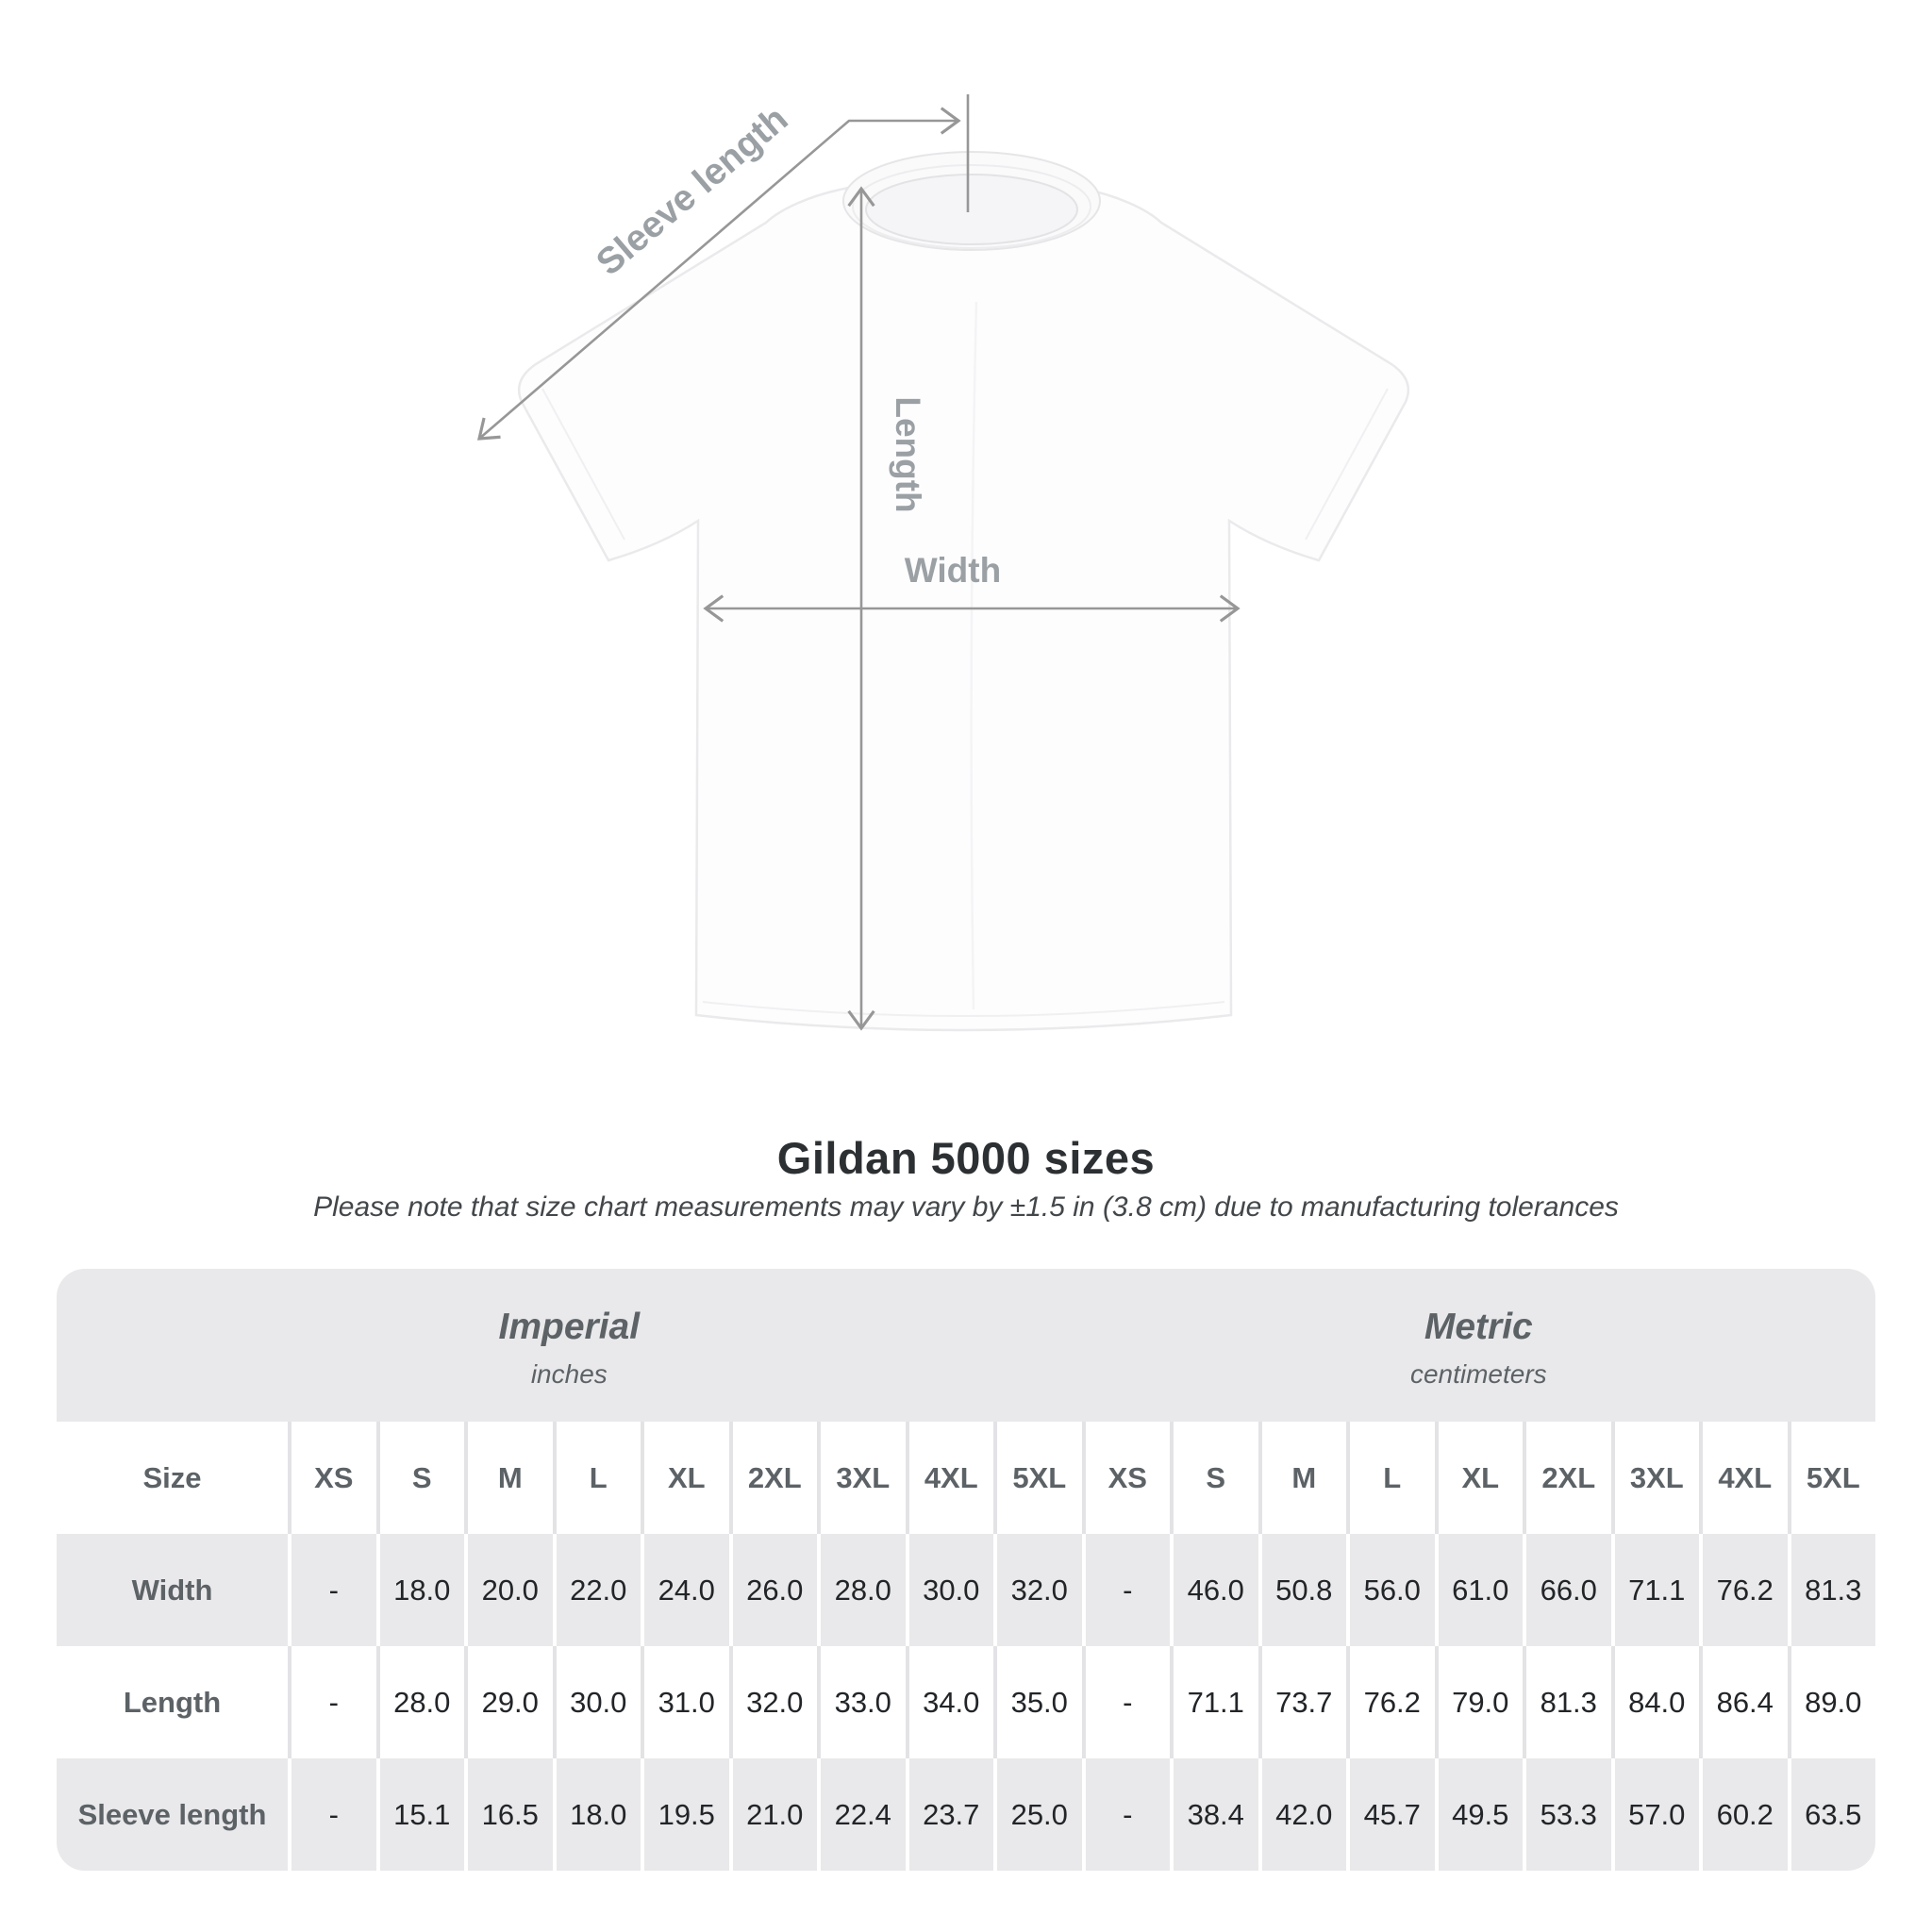 The image size is (1932, 1932). What do you see at coordinates (685, 1814) in the screenshot?
I see `value-cell: 19.5` at bounding box center [685, 1814].